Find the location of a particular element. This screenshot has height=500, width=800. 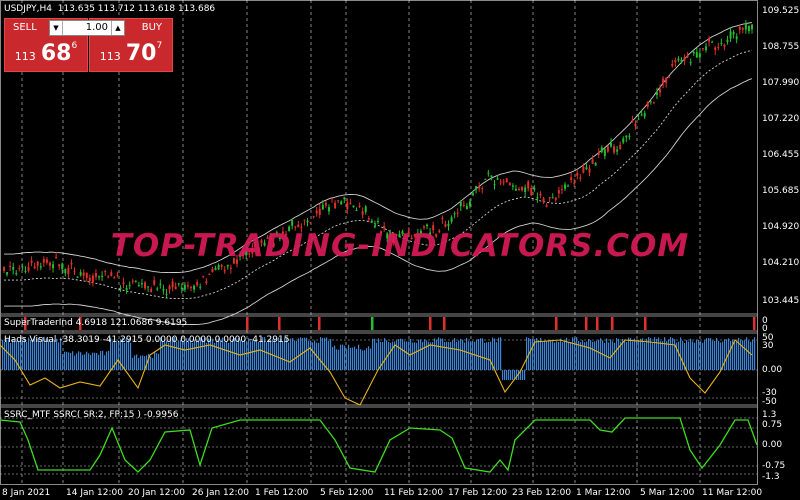

hads-signal-line is located at coordinates (376, 372).